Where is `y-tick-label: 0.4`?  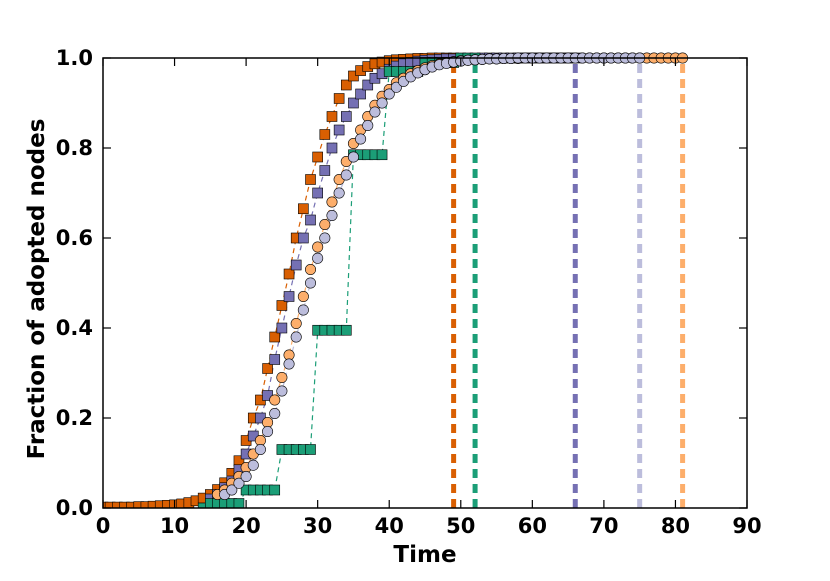 y-tick-label: 0.4 is located at coordinates (74, 328).